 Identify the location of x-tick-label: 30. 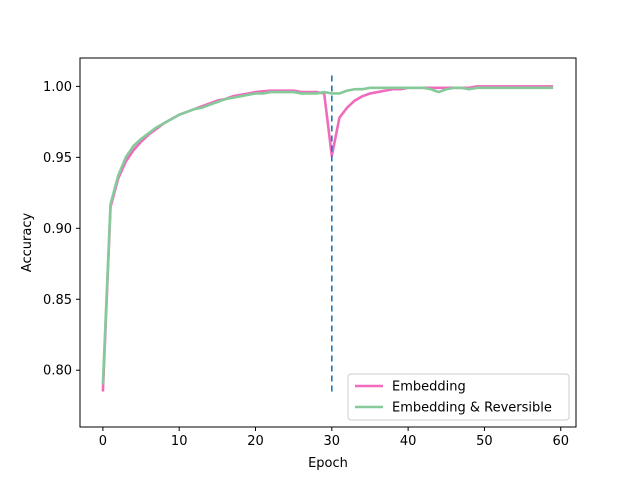
(332, 441).